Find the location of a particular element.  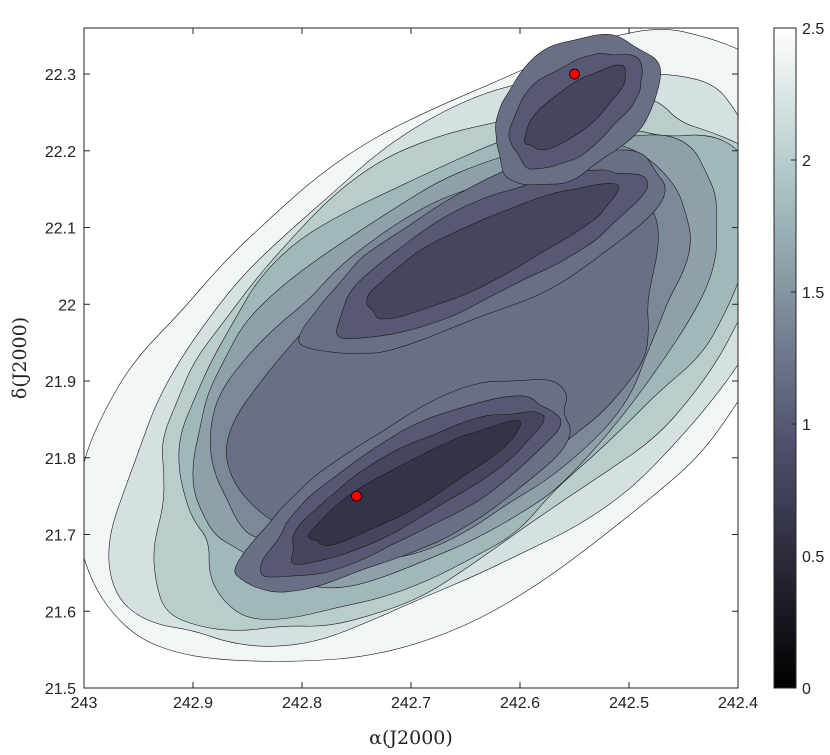

x-tick-label: 243 is located at coordinates (84, 703).